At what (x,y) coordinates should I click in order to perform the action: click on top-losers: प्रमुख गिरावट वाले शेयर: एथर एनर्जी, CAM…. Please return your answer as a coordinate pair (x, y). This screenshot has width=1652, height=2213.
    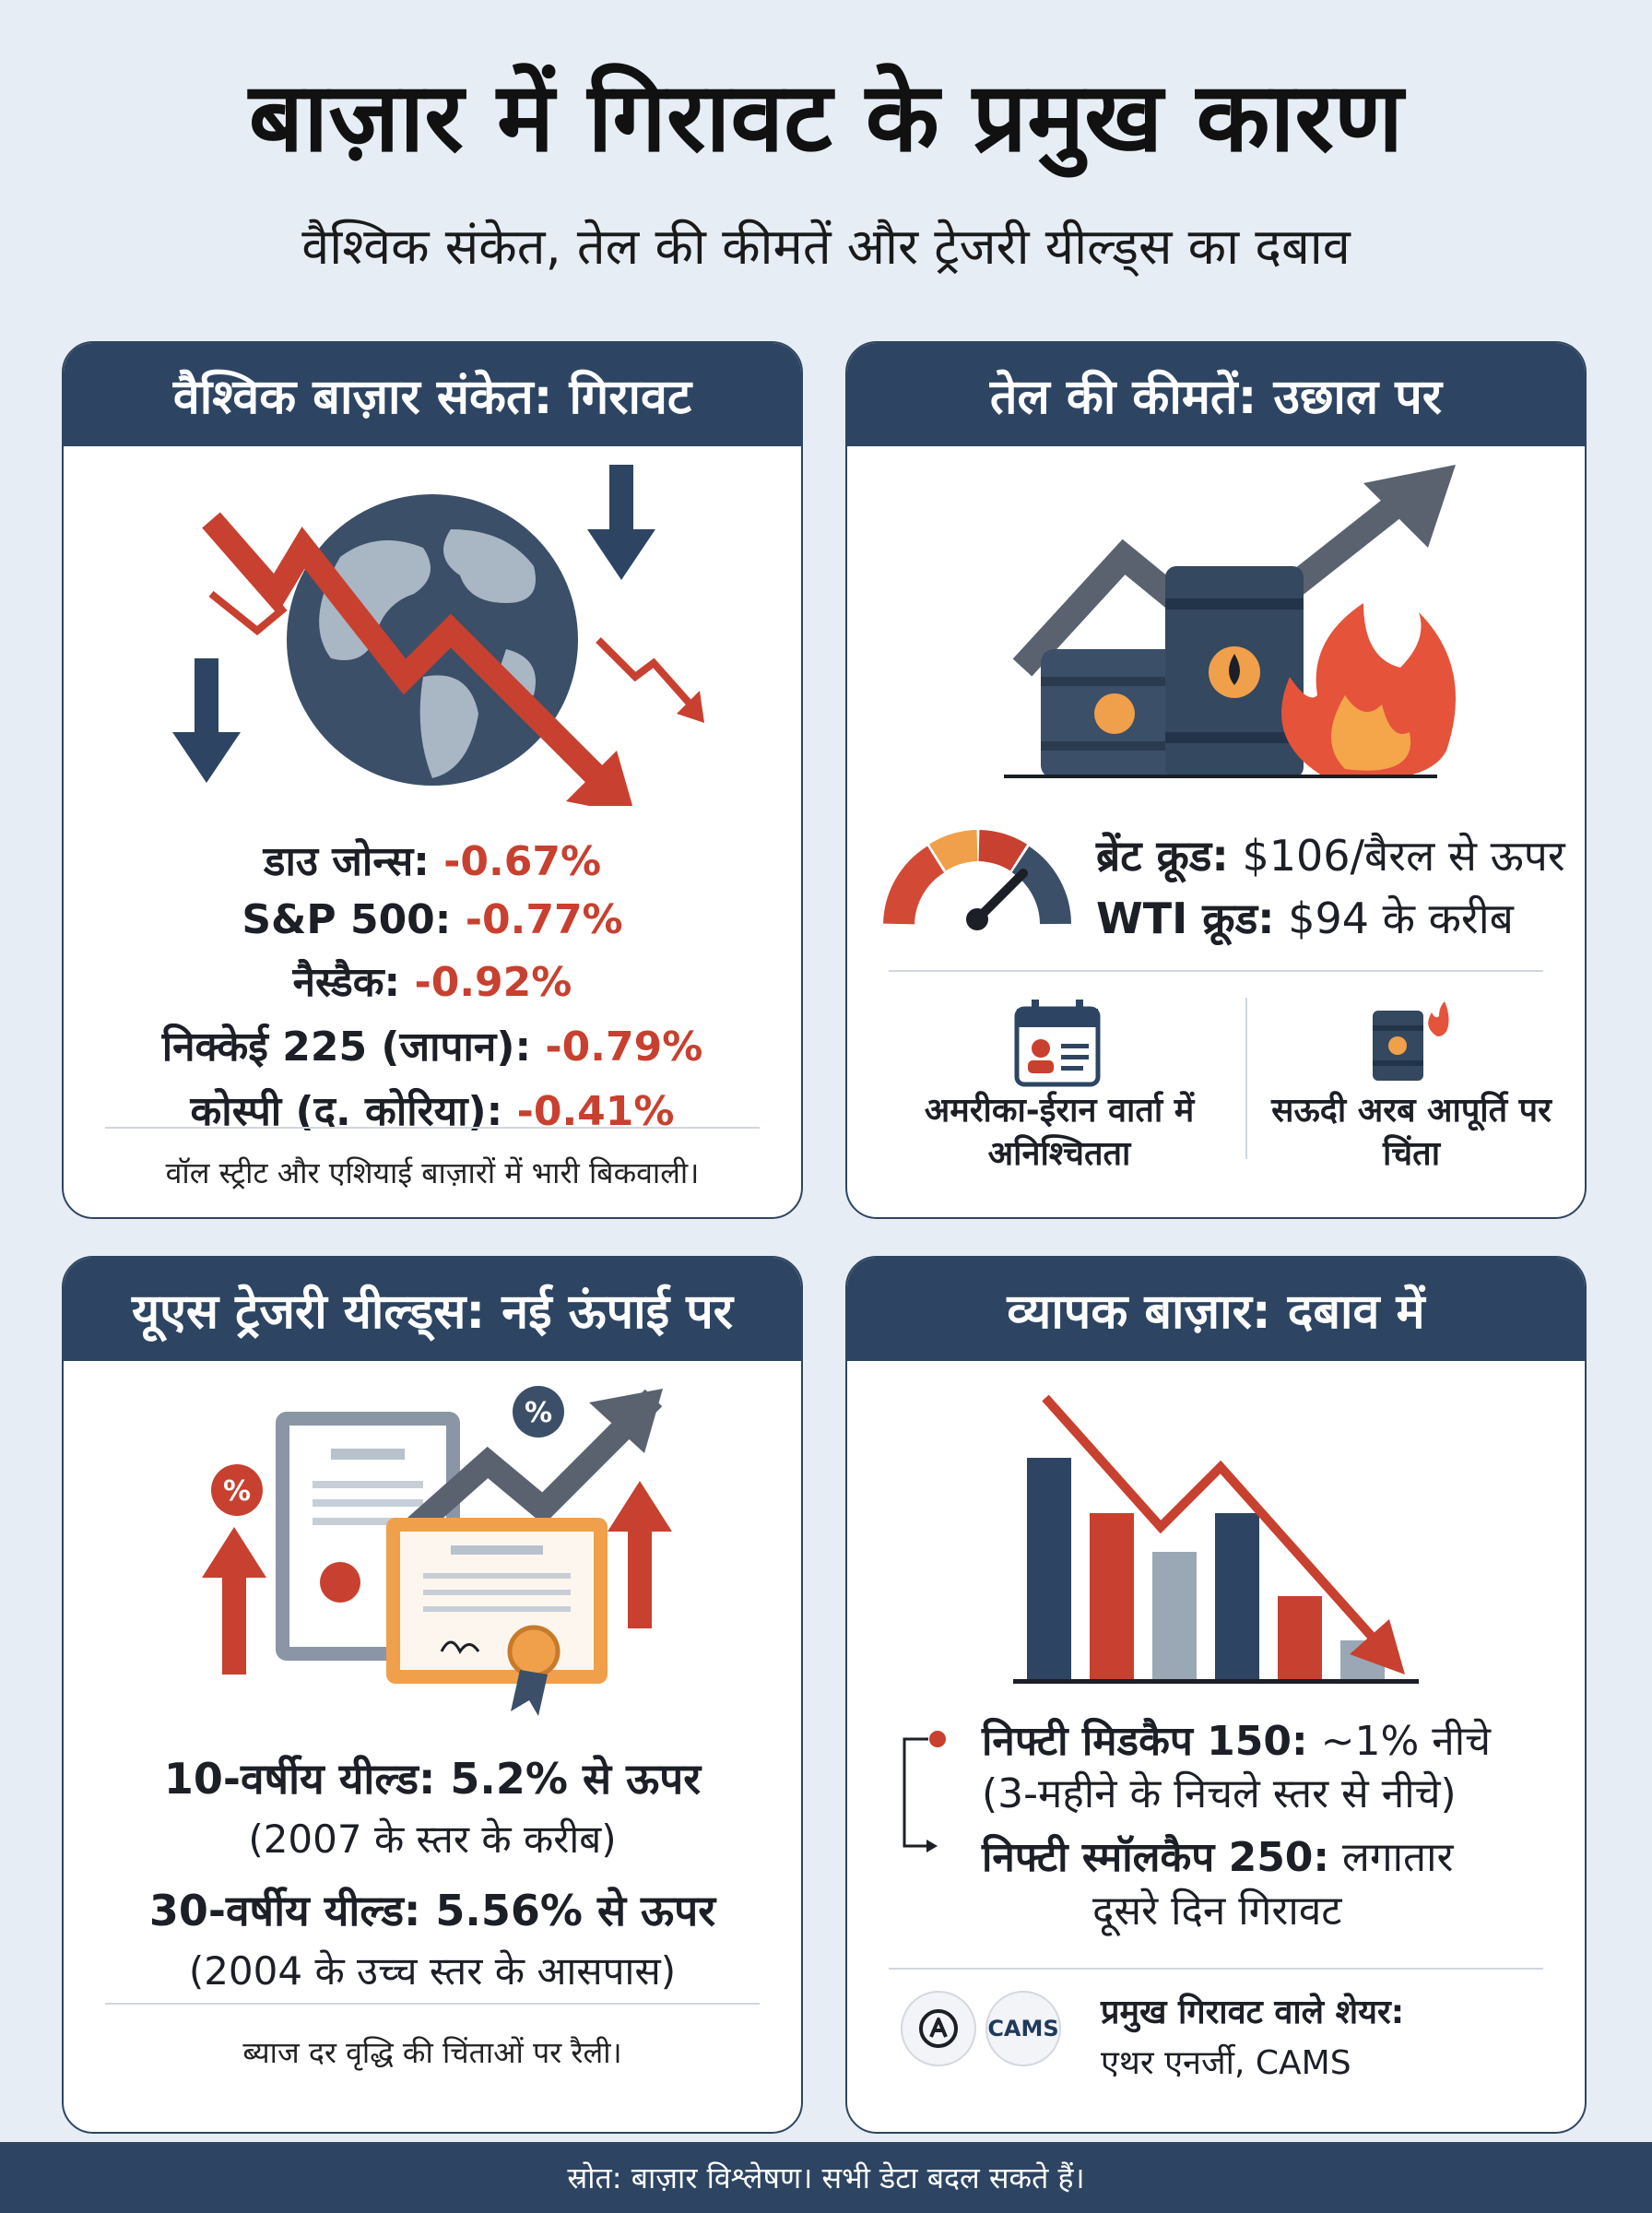
    Looking at the image, I should click on (1252, 2036).